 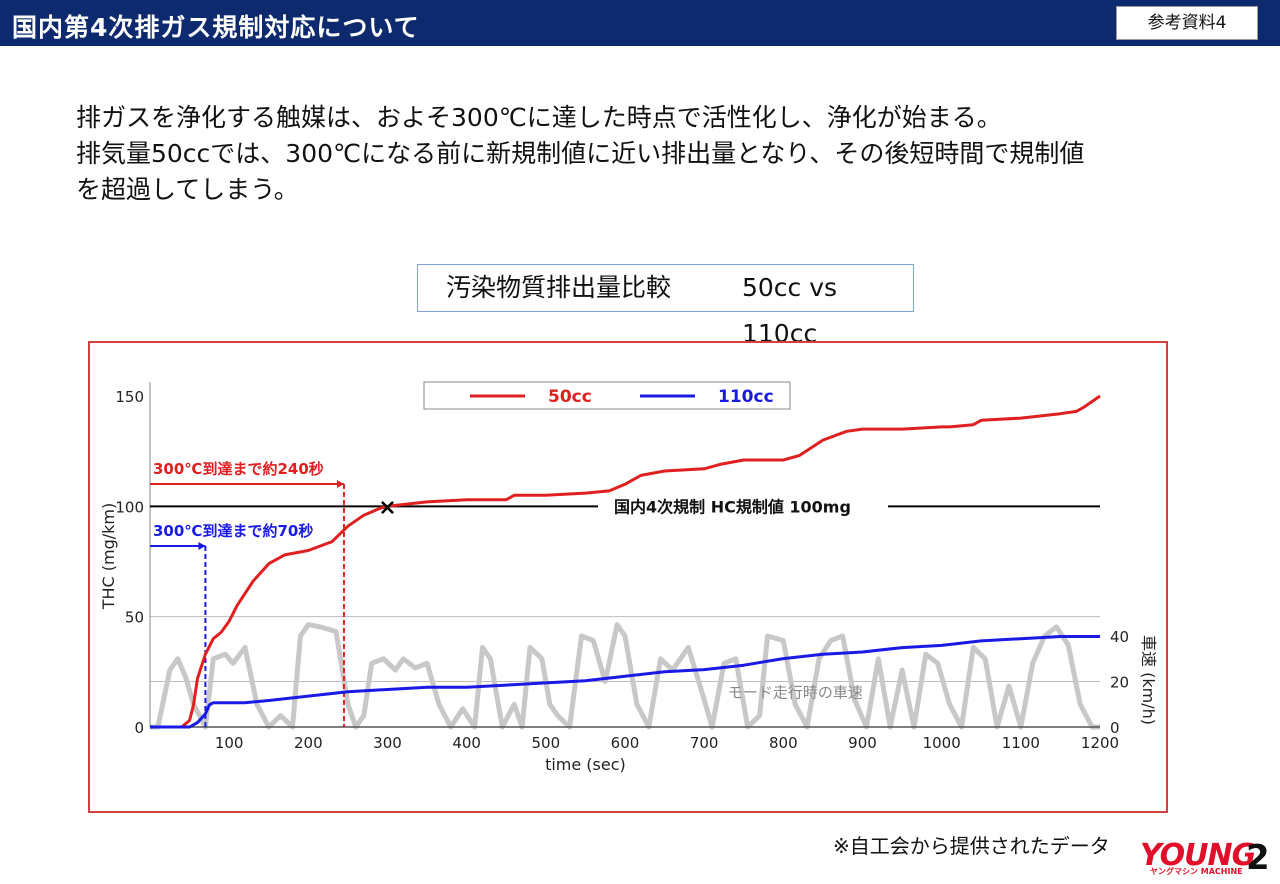 What do you see at coordinates (746, 397) in the screenshot?
I see `legend-label-110cc: 110cc` at bounding box center [746, 397].